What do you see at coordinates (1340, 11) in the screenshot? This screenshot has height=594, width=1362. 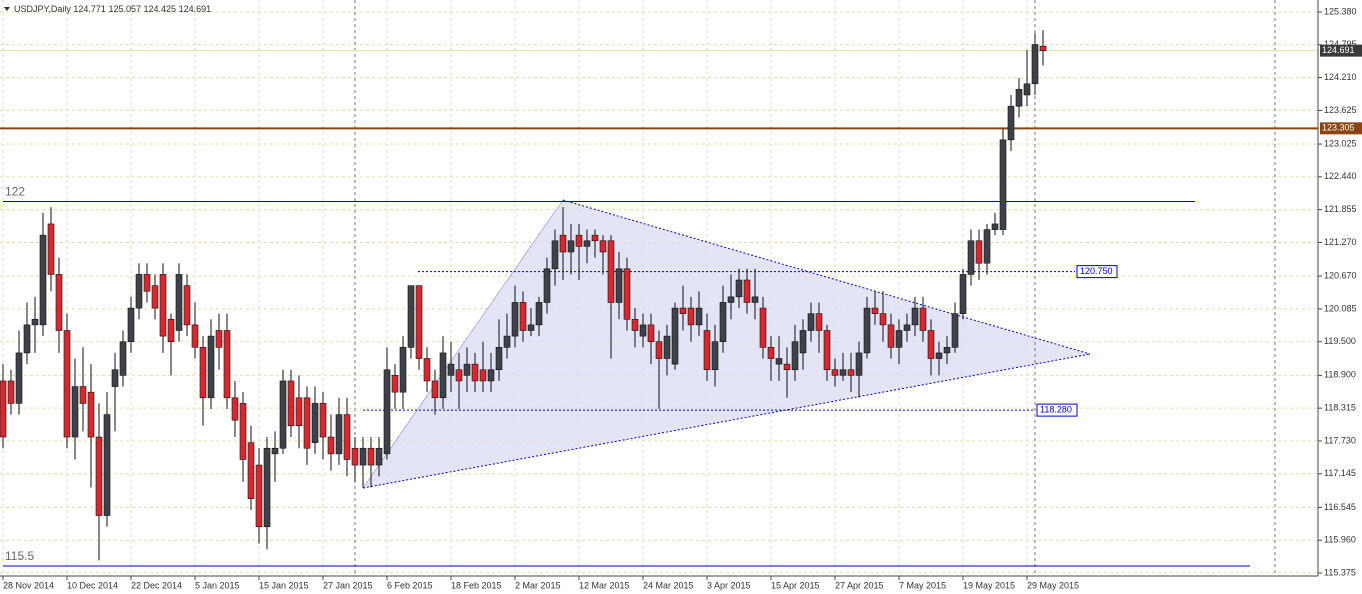 I see `y-tick-label: 125.380` at bounding box center [1340, 11].